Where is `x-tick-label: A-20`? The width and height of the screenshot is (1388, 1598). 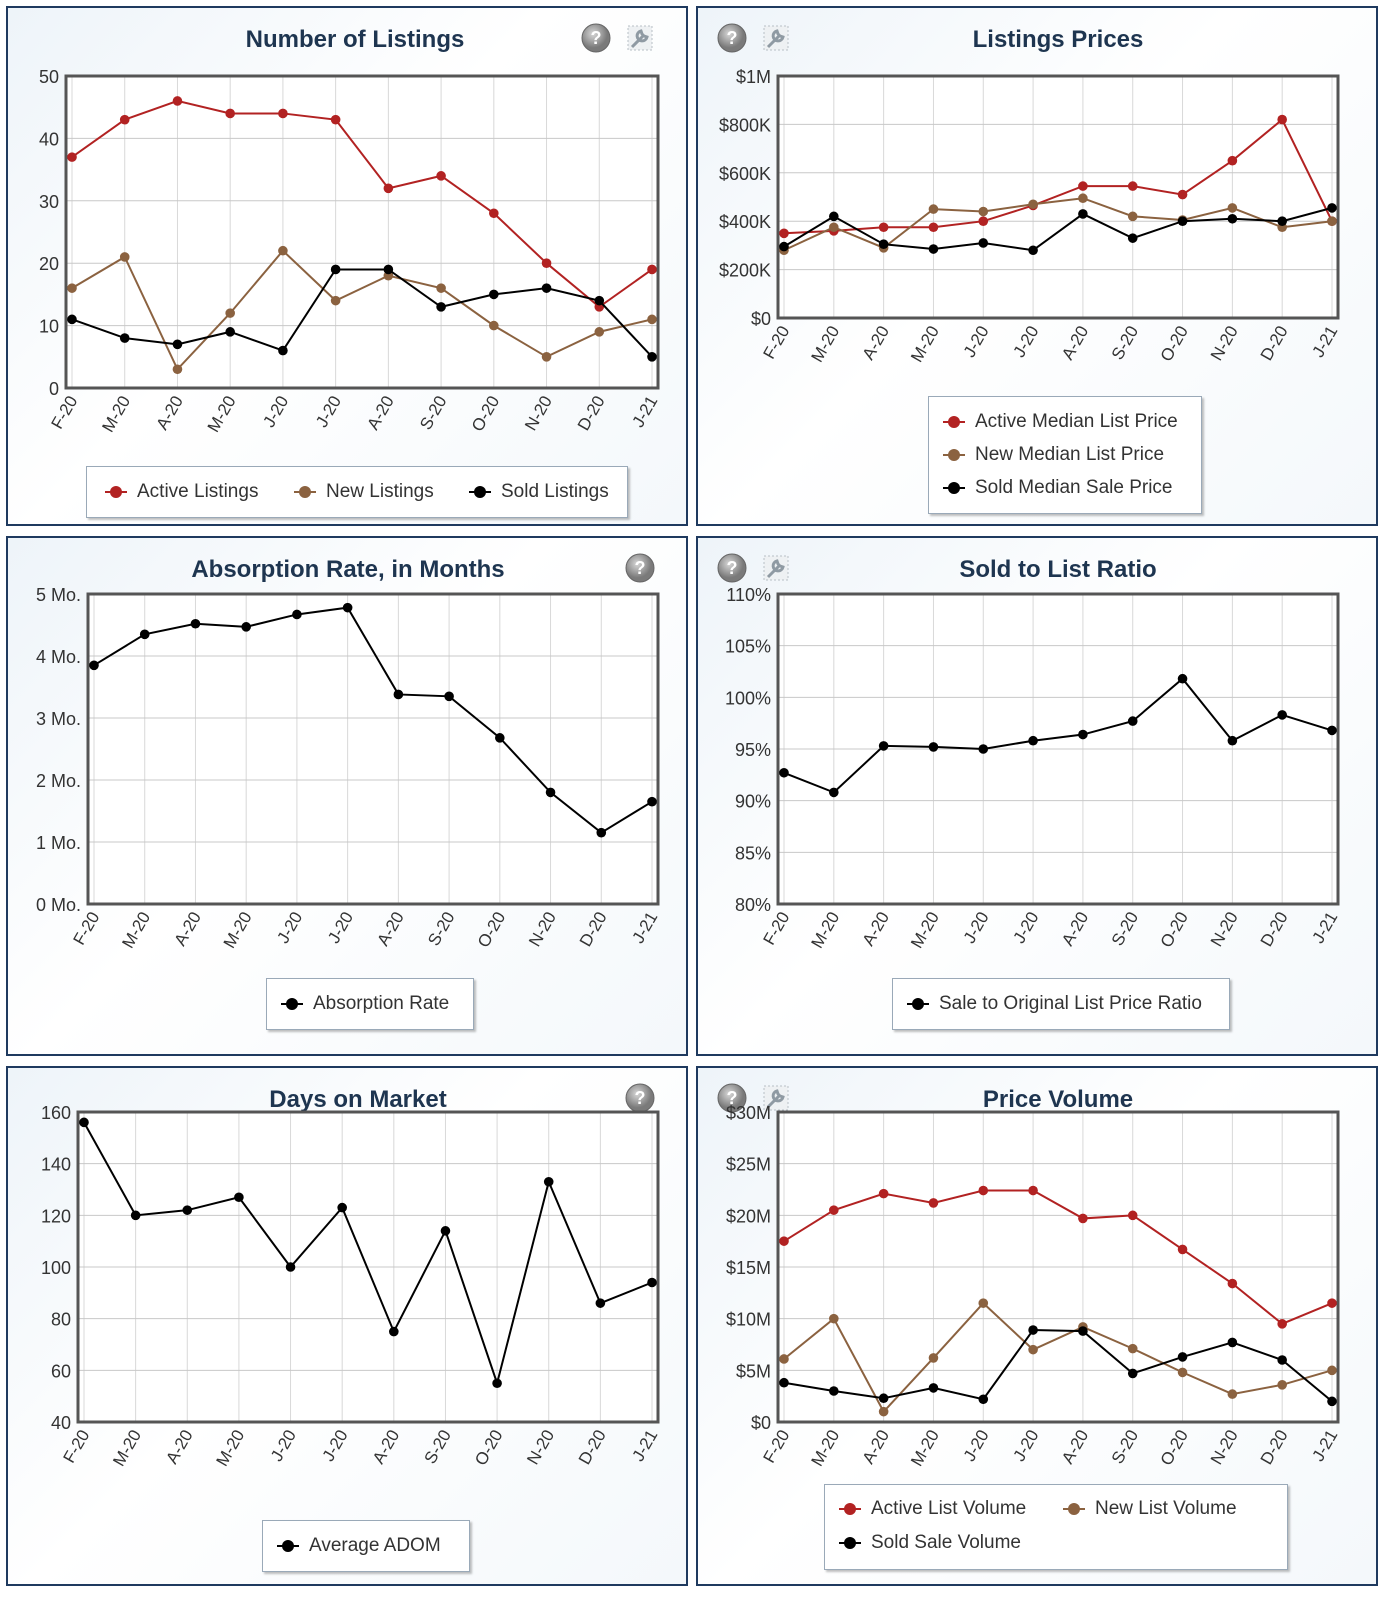 x-tick-label: A-20 is located at coordinates (1075, 929).